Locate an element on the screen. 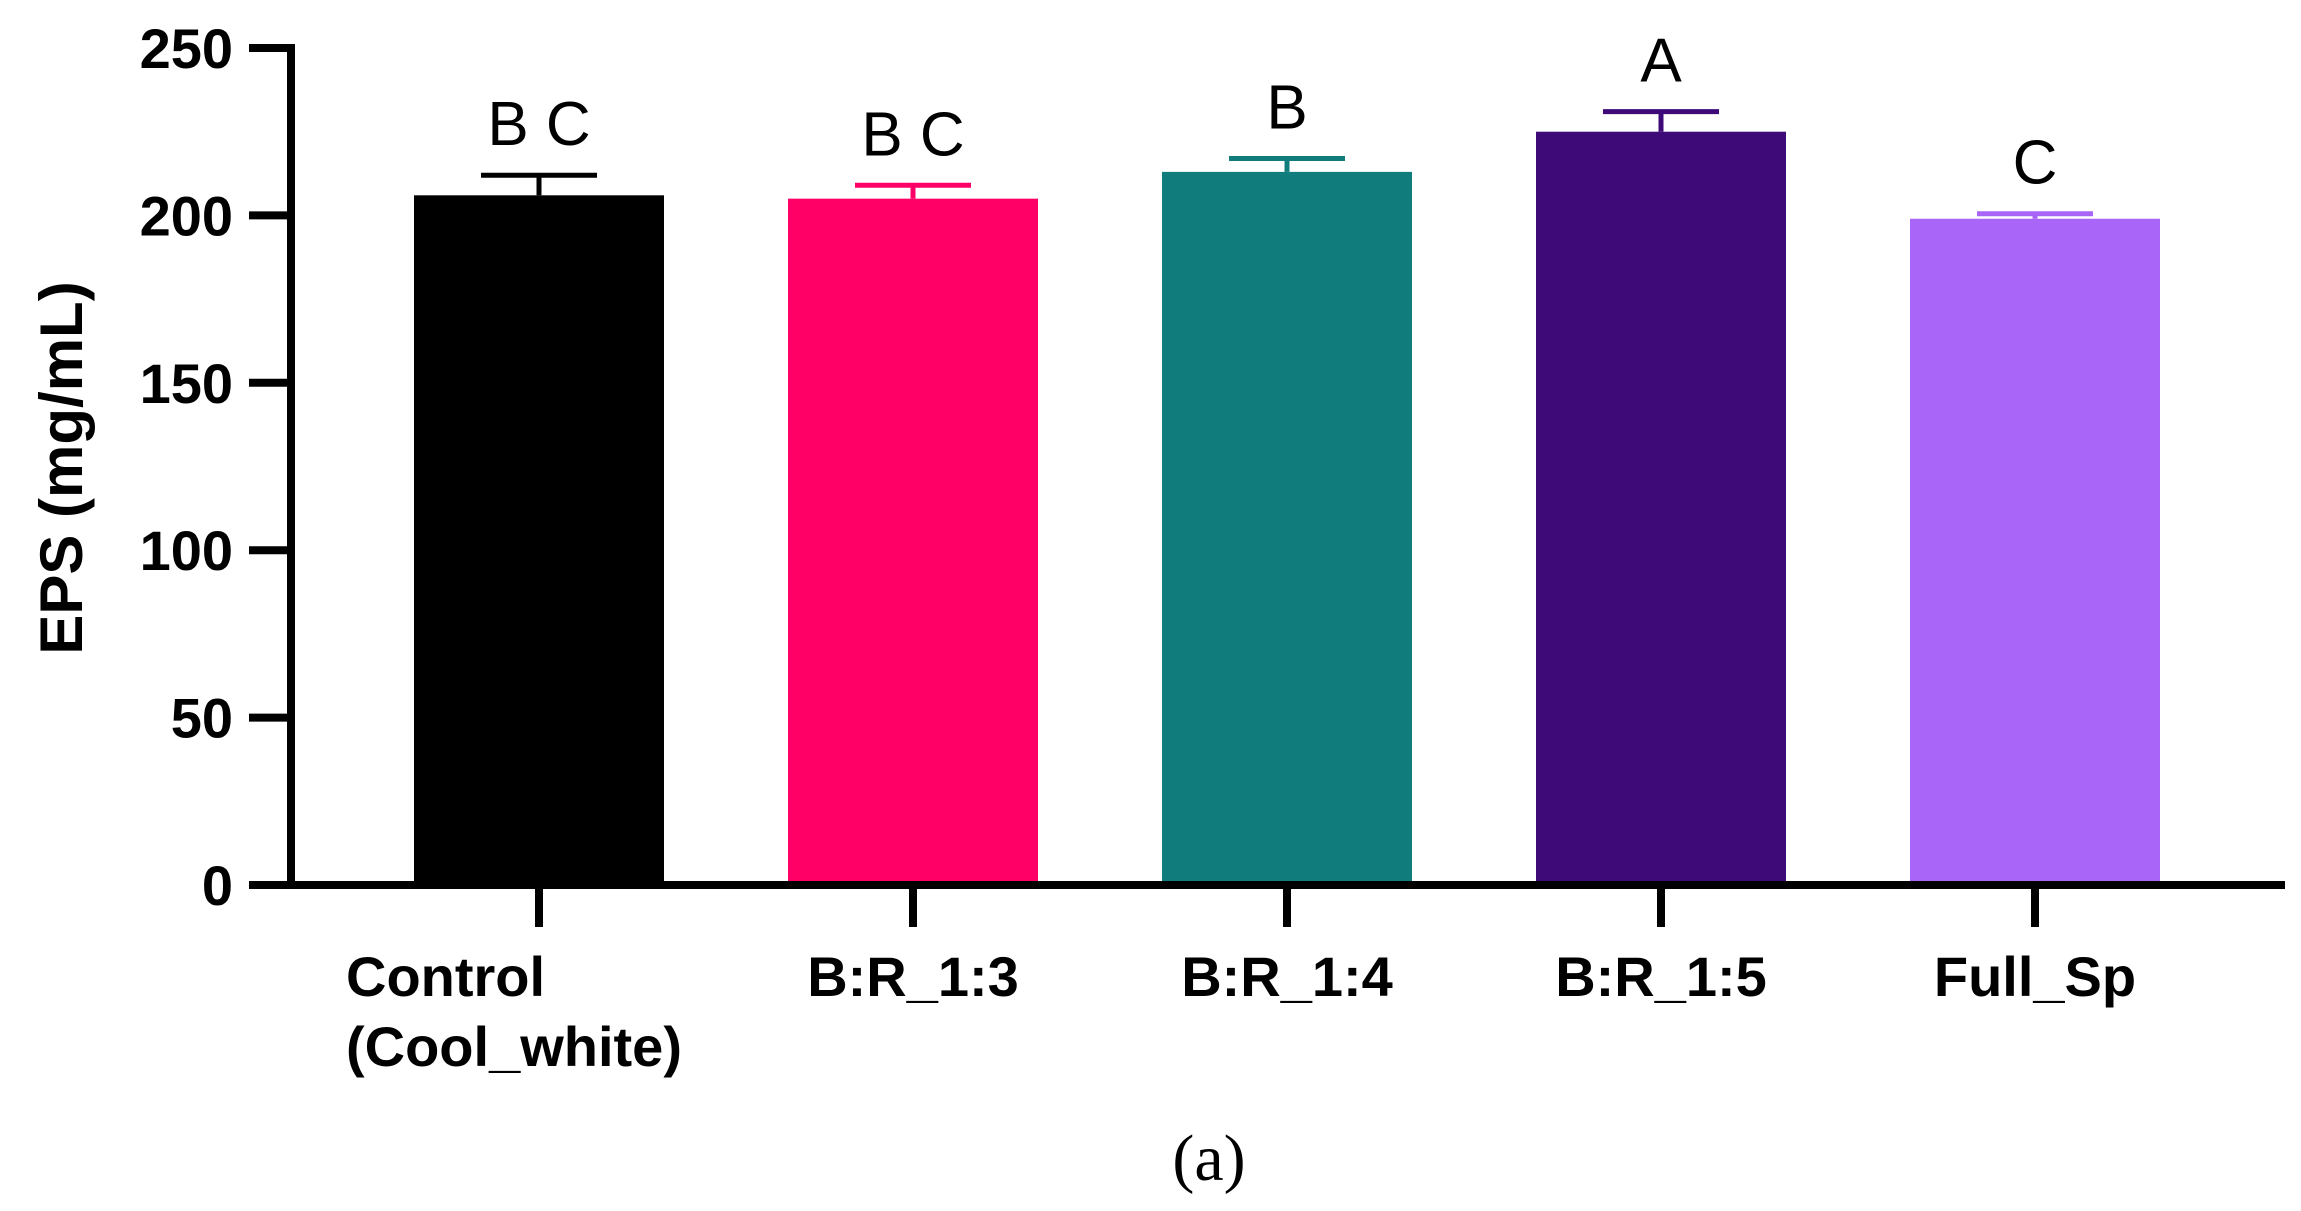 Image resolution: width=2301 pixels, height=1211 pixels. y-tick-label: 50 is located at coordinates (202, 718).